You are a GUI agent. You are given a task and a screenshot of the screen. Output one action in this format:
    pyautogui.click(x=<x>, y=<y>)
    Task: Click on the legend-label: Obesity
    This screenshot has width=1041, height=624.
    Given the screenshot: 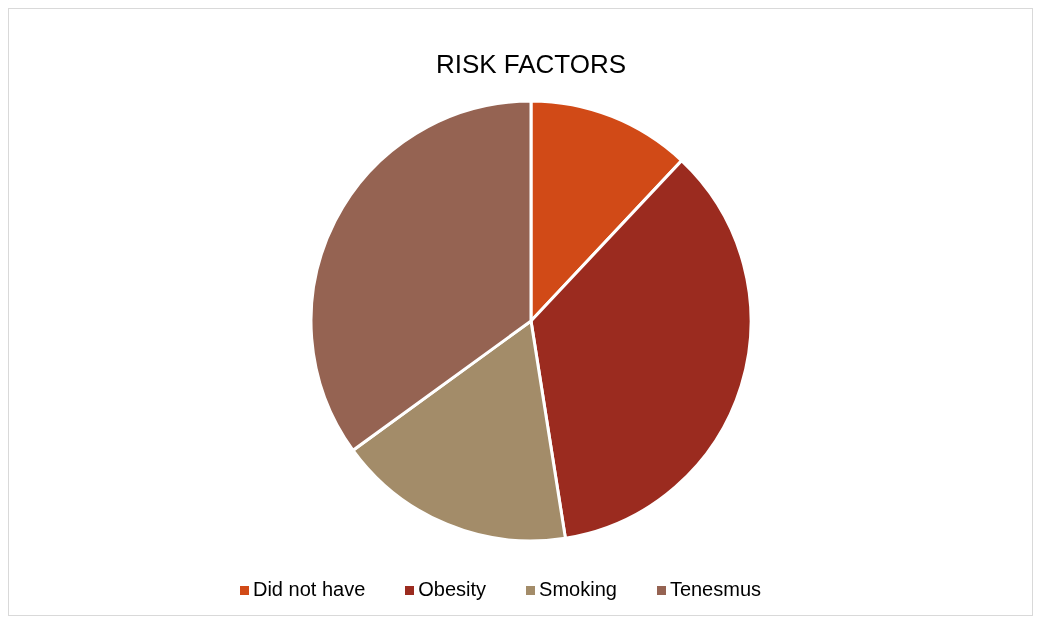 What is the action you would take?
    pyautogui.click(x=452, y=589)
    